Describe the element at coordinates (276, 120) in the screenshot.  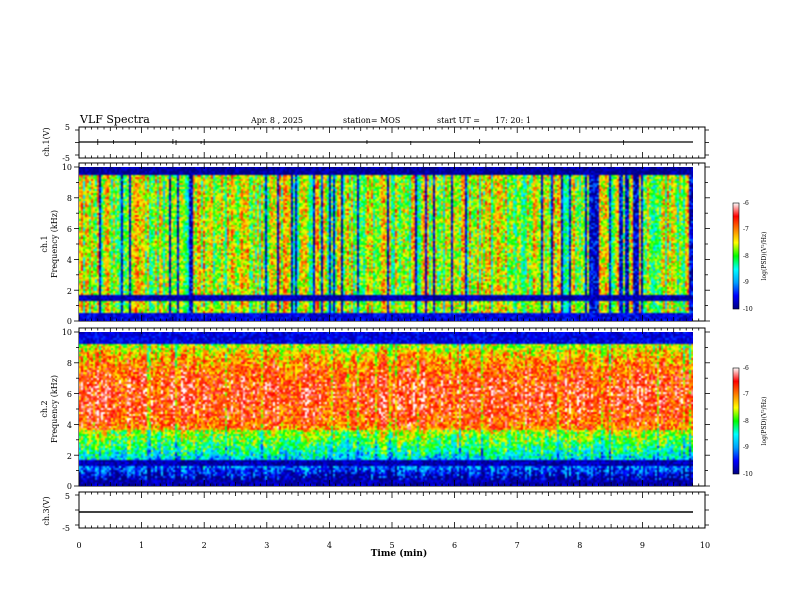
I see `date-label: Apr. 8 , 2025` at that location.